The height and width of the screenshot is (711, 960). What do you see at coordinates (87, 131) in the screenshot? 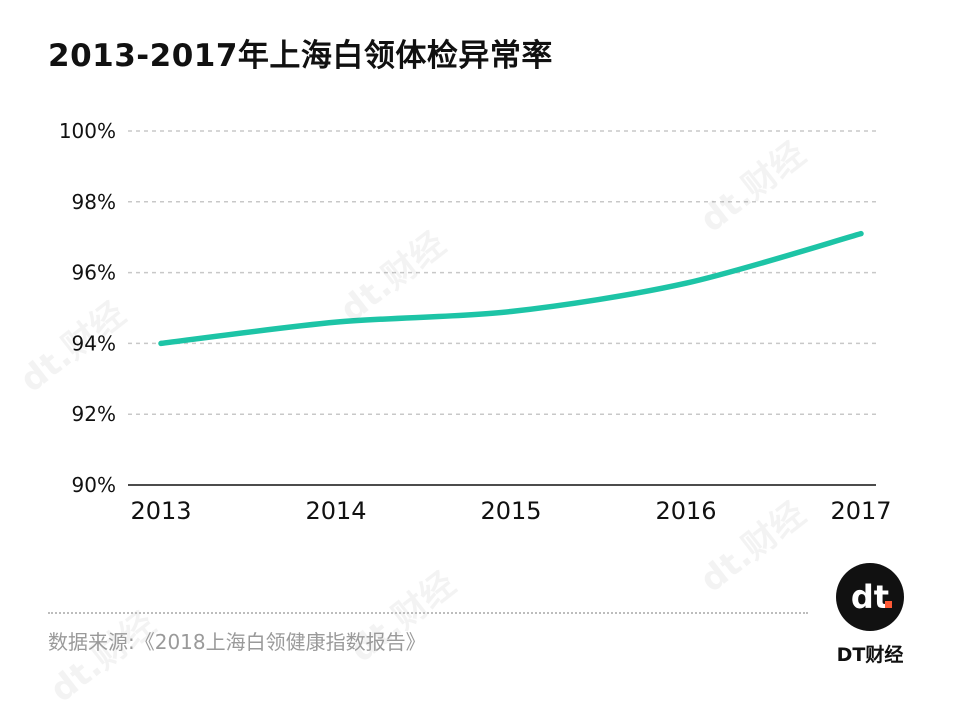
I see `y-tick-label: 100%` at bounding box center [87, 131].